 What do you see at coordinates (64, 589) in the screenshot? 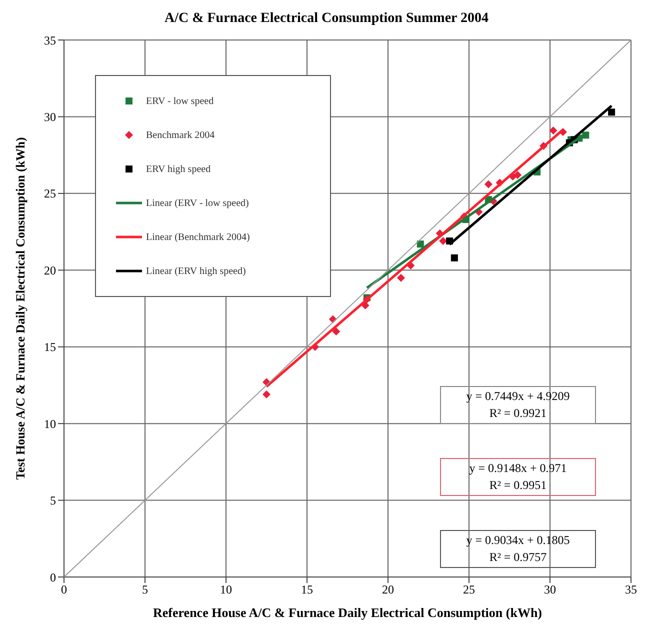
I see `x-tick-label: 0` at bounding box center [64, 589].